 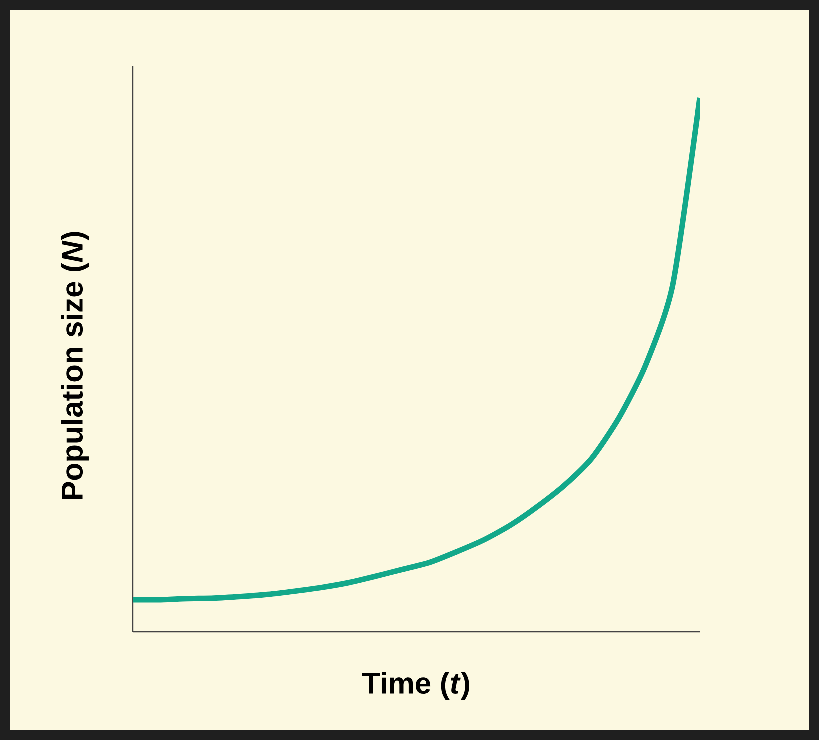 I want to click on x-axis-title: Time (t), so click(x=416, y=686).